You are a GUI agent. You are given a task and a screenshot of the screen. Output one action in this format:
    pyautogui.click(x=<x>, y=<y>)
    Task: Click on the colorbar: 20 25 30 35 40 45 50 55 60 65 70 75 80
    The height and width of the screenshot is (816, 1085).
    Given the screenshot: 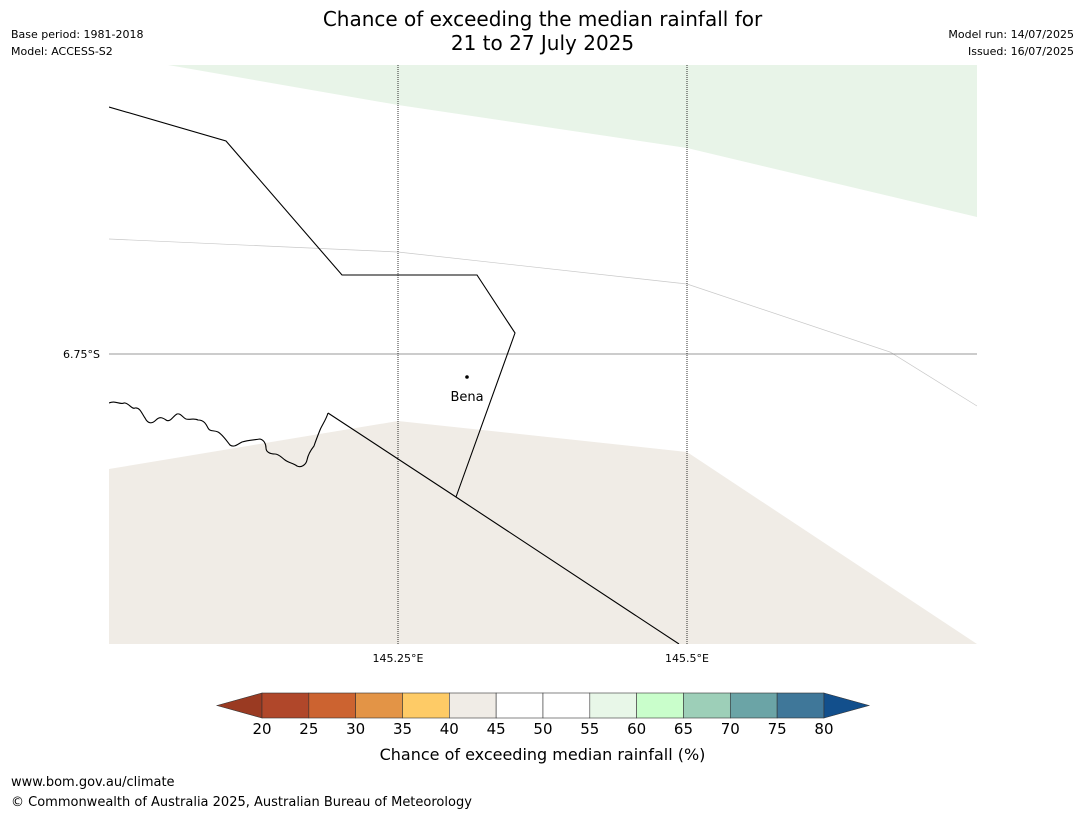 What is the action you would take?
    pyautogui.click(x=543, y=715)
    